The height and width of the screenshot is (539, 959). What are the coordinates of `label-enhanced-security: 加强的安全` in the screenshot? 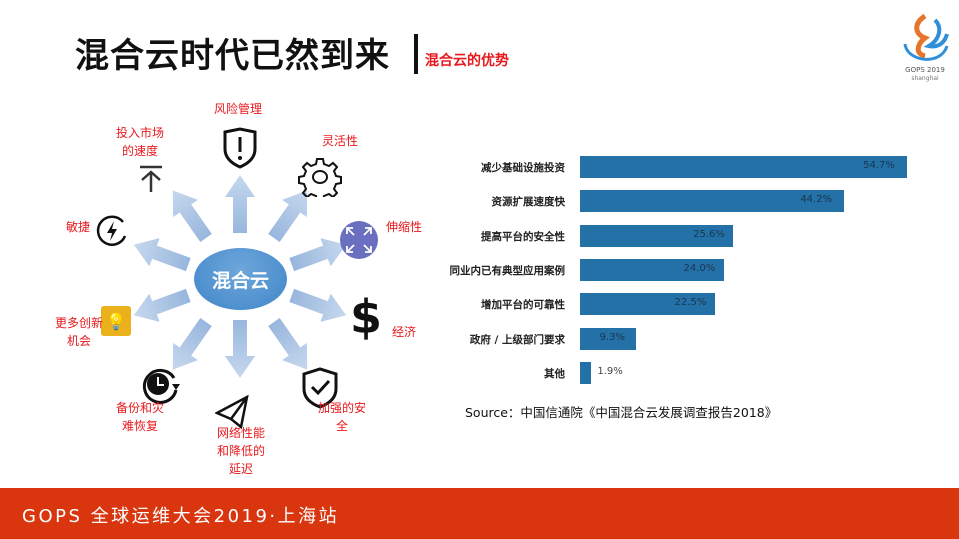 It's located at (341, 417).